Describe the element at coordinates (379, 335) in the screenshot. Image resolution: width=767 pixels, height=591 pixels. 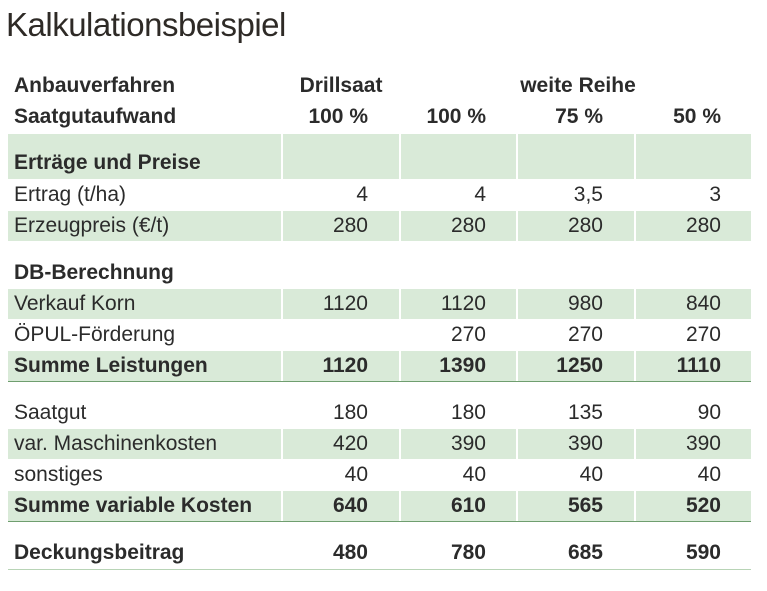
I see `table-row-oepul: ÖPUL-Förderung 270 270 270` at that location.